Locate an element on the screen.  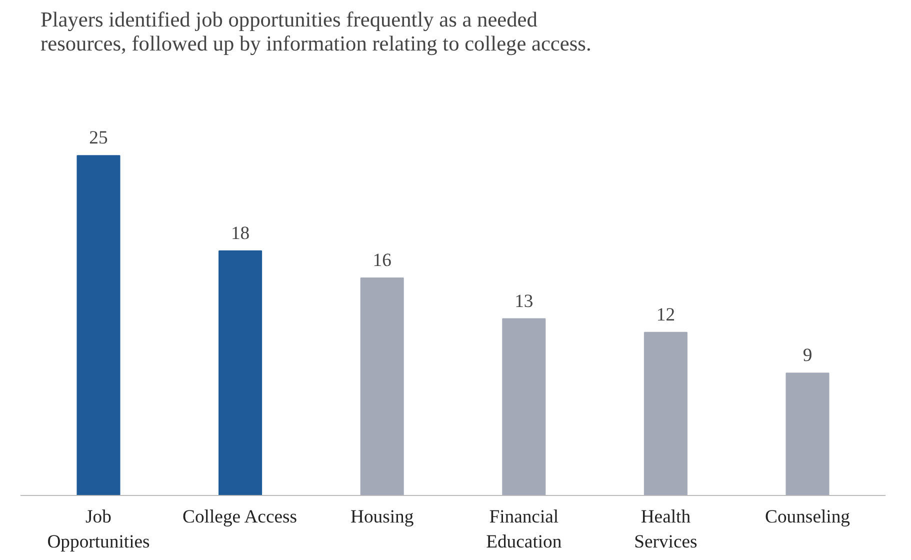
data-label: 16 is located at coordinates (382, 260).